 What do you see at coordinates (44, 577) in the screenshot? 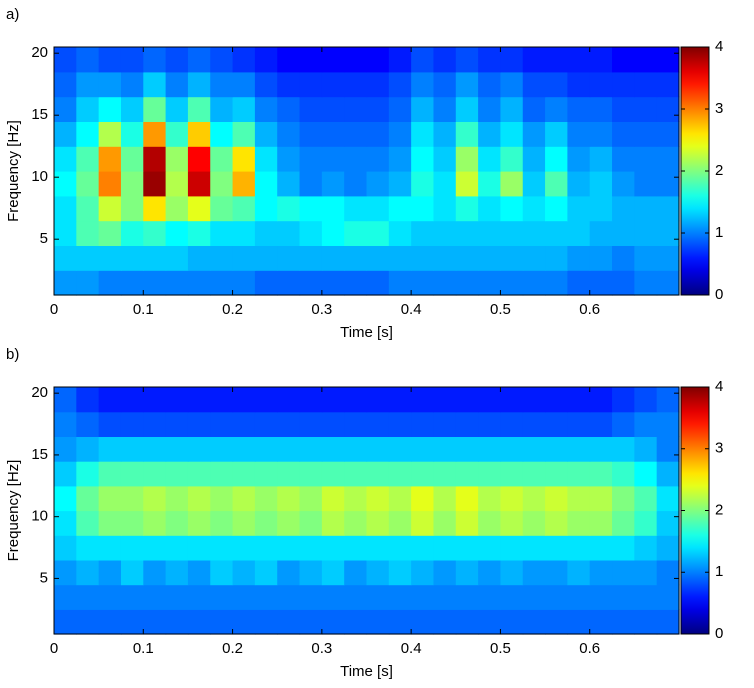
I see `y-tick-label: 5` at bounding box center [44, 577].